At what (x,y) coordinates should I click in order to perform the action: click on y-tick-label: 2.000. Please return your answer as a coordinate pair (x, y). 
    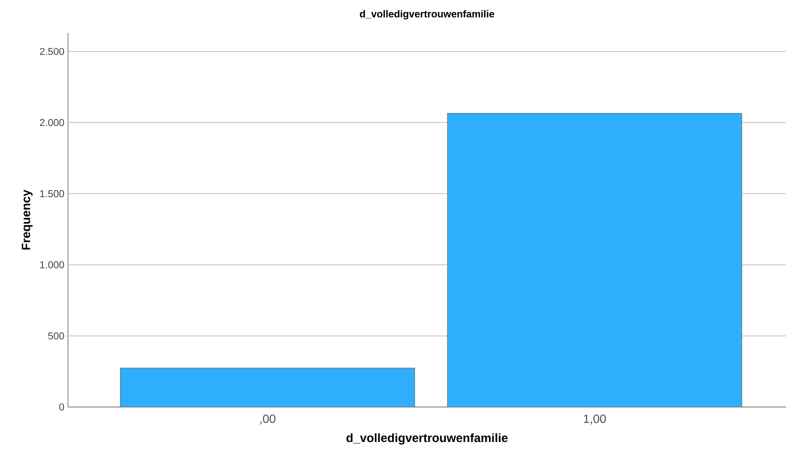
    Looking at the image, I should click on (52, 122).